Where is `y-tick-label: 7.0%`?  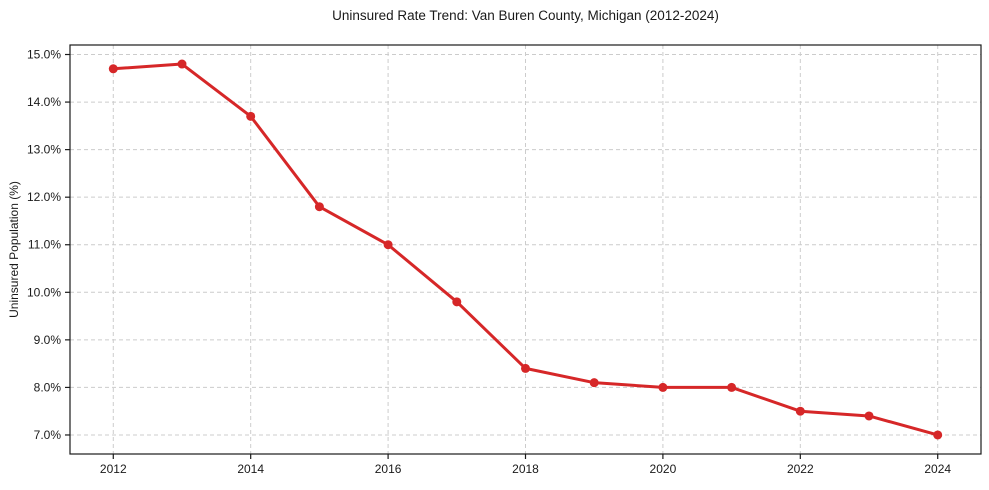 y-tick-label: 7.0% is located at coordinates (48, 435).